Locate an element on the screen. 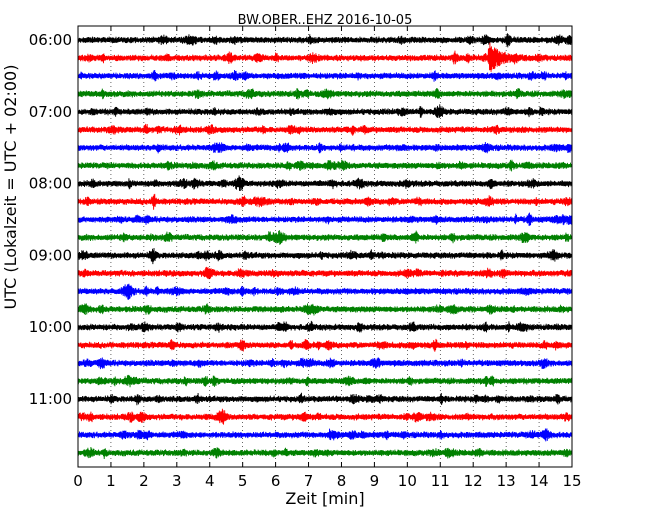 The width and height of the screenshot is (650, 520). x-tick-label: 6 is located at coordinates (276, 481).